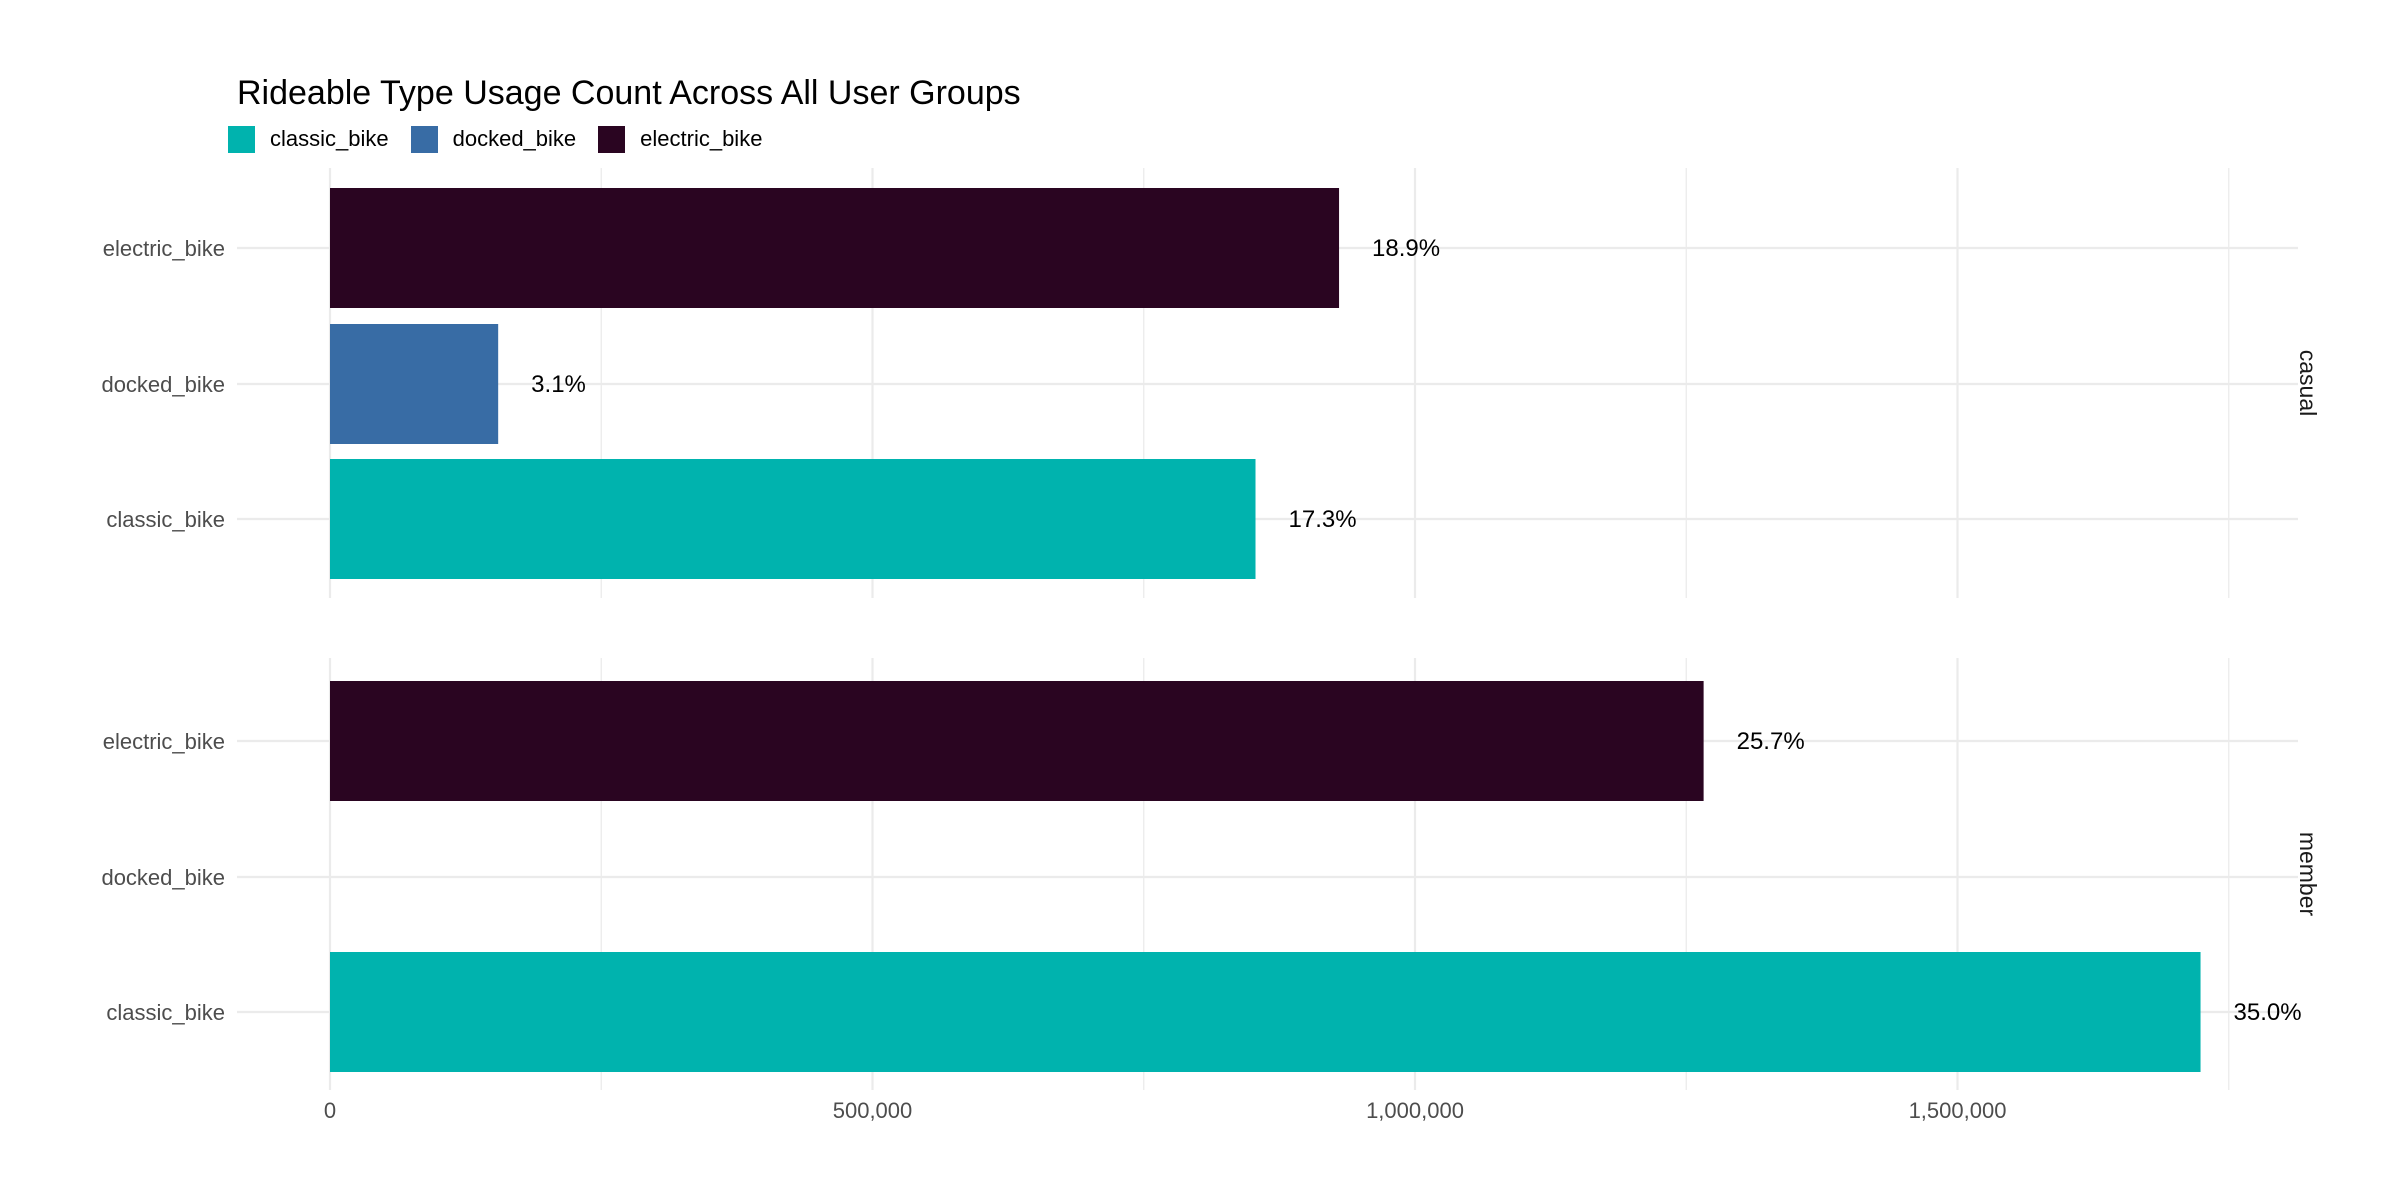 This screenshot has width=2400, height=1200. Describe the element at coordinates (558, 384) in the screenshot. I see `bar-value-label: 3.1%` at that location.